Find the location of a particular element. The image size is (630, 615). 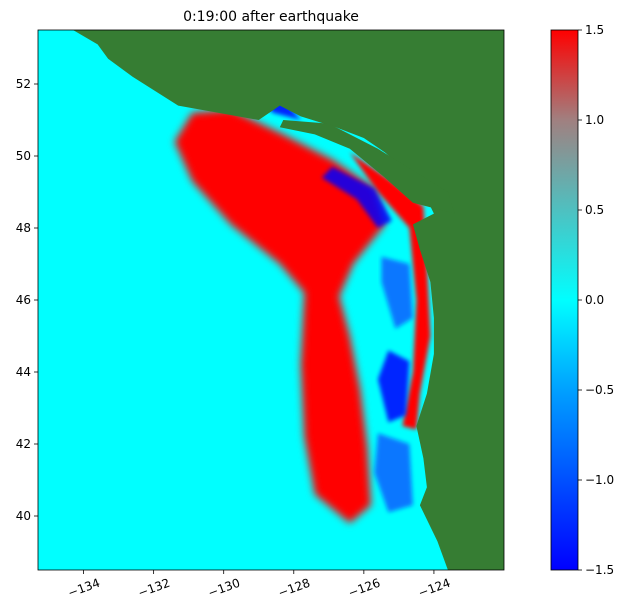

x-tick-label: −124 is located at coordinates (434, 588).